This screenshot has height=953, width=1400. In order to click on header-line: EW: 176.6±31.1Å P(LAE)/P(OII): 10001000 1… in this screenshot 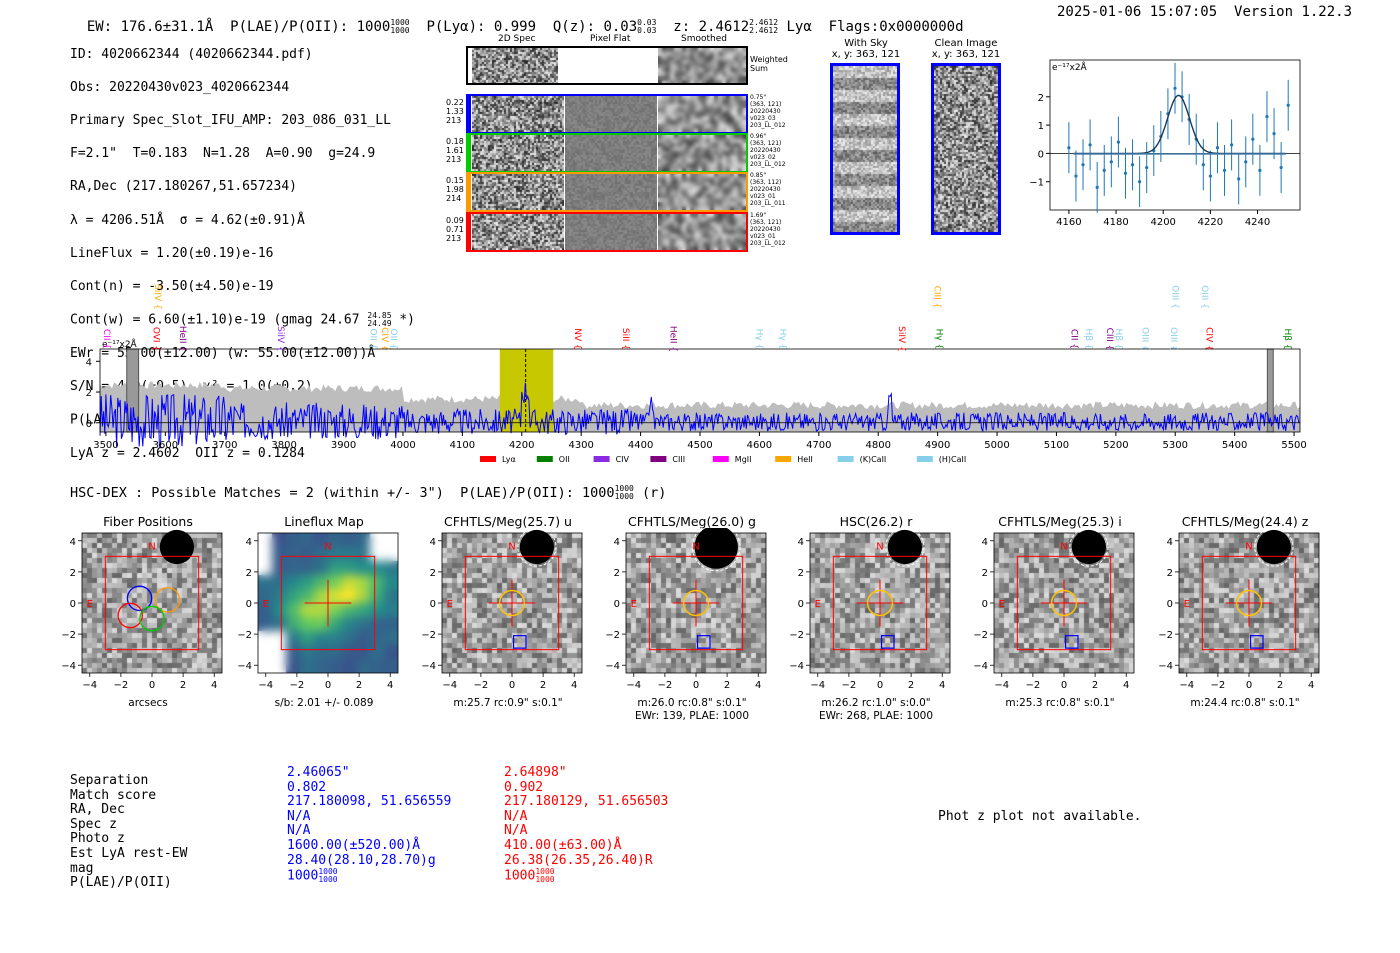, I will do `click(517, 19)`.